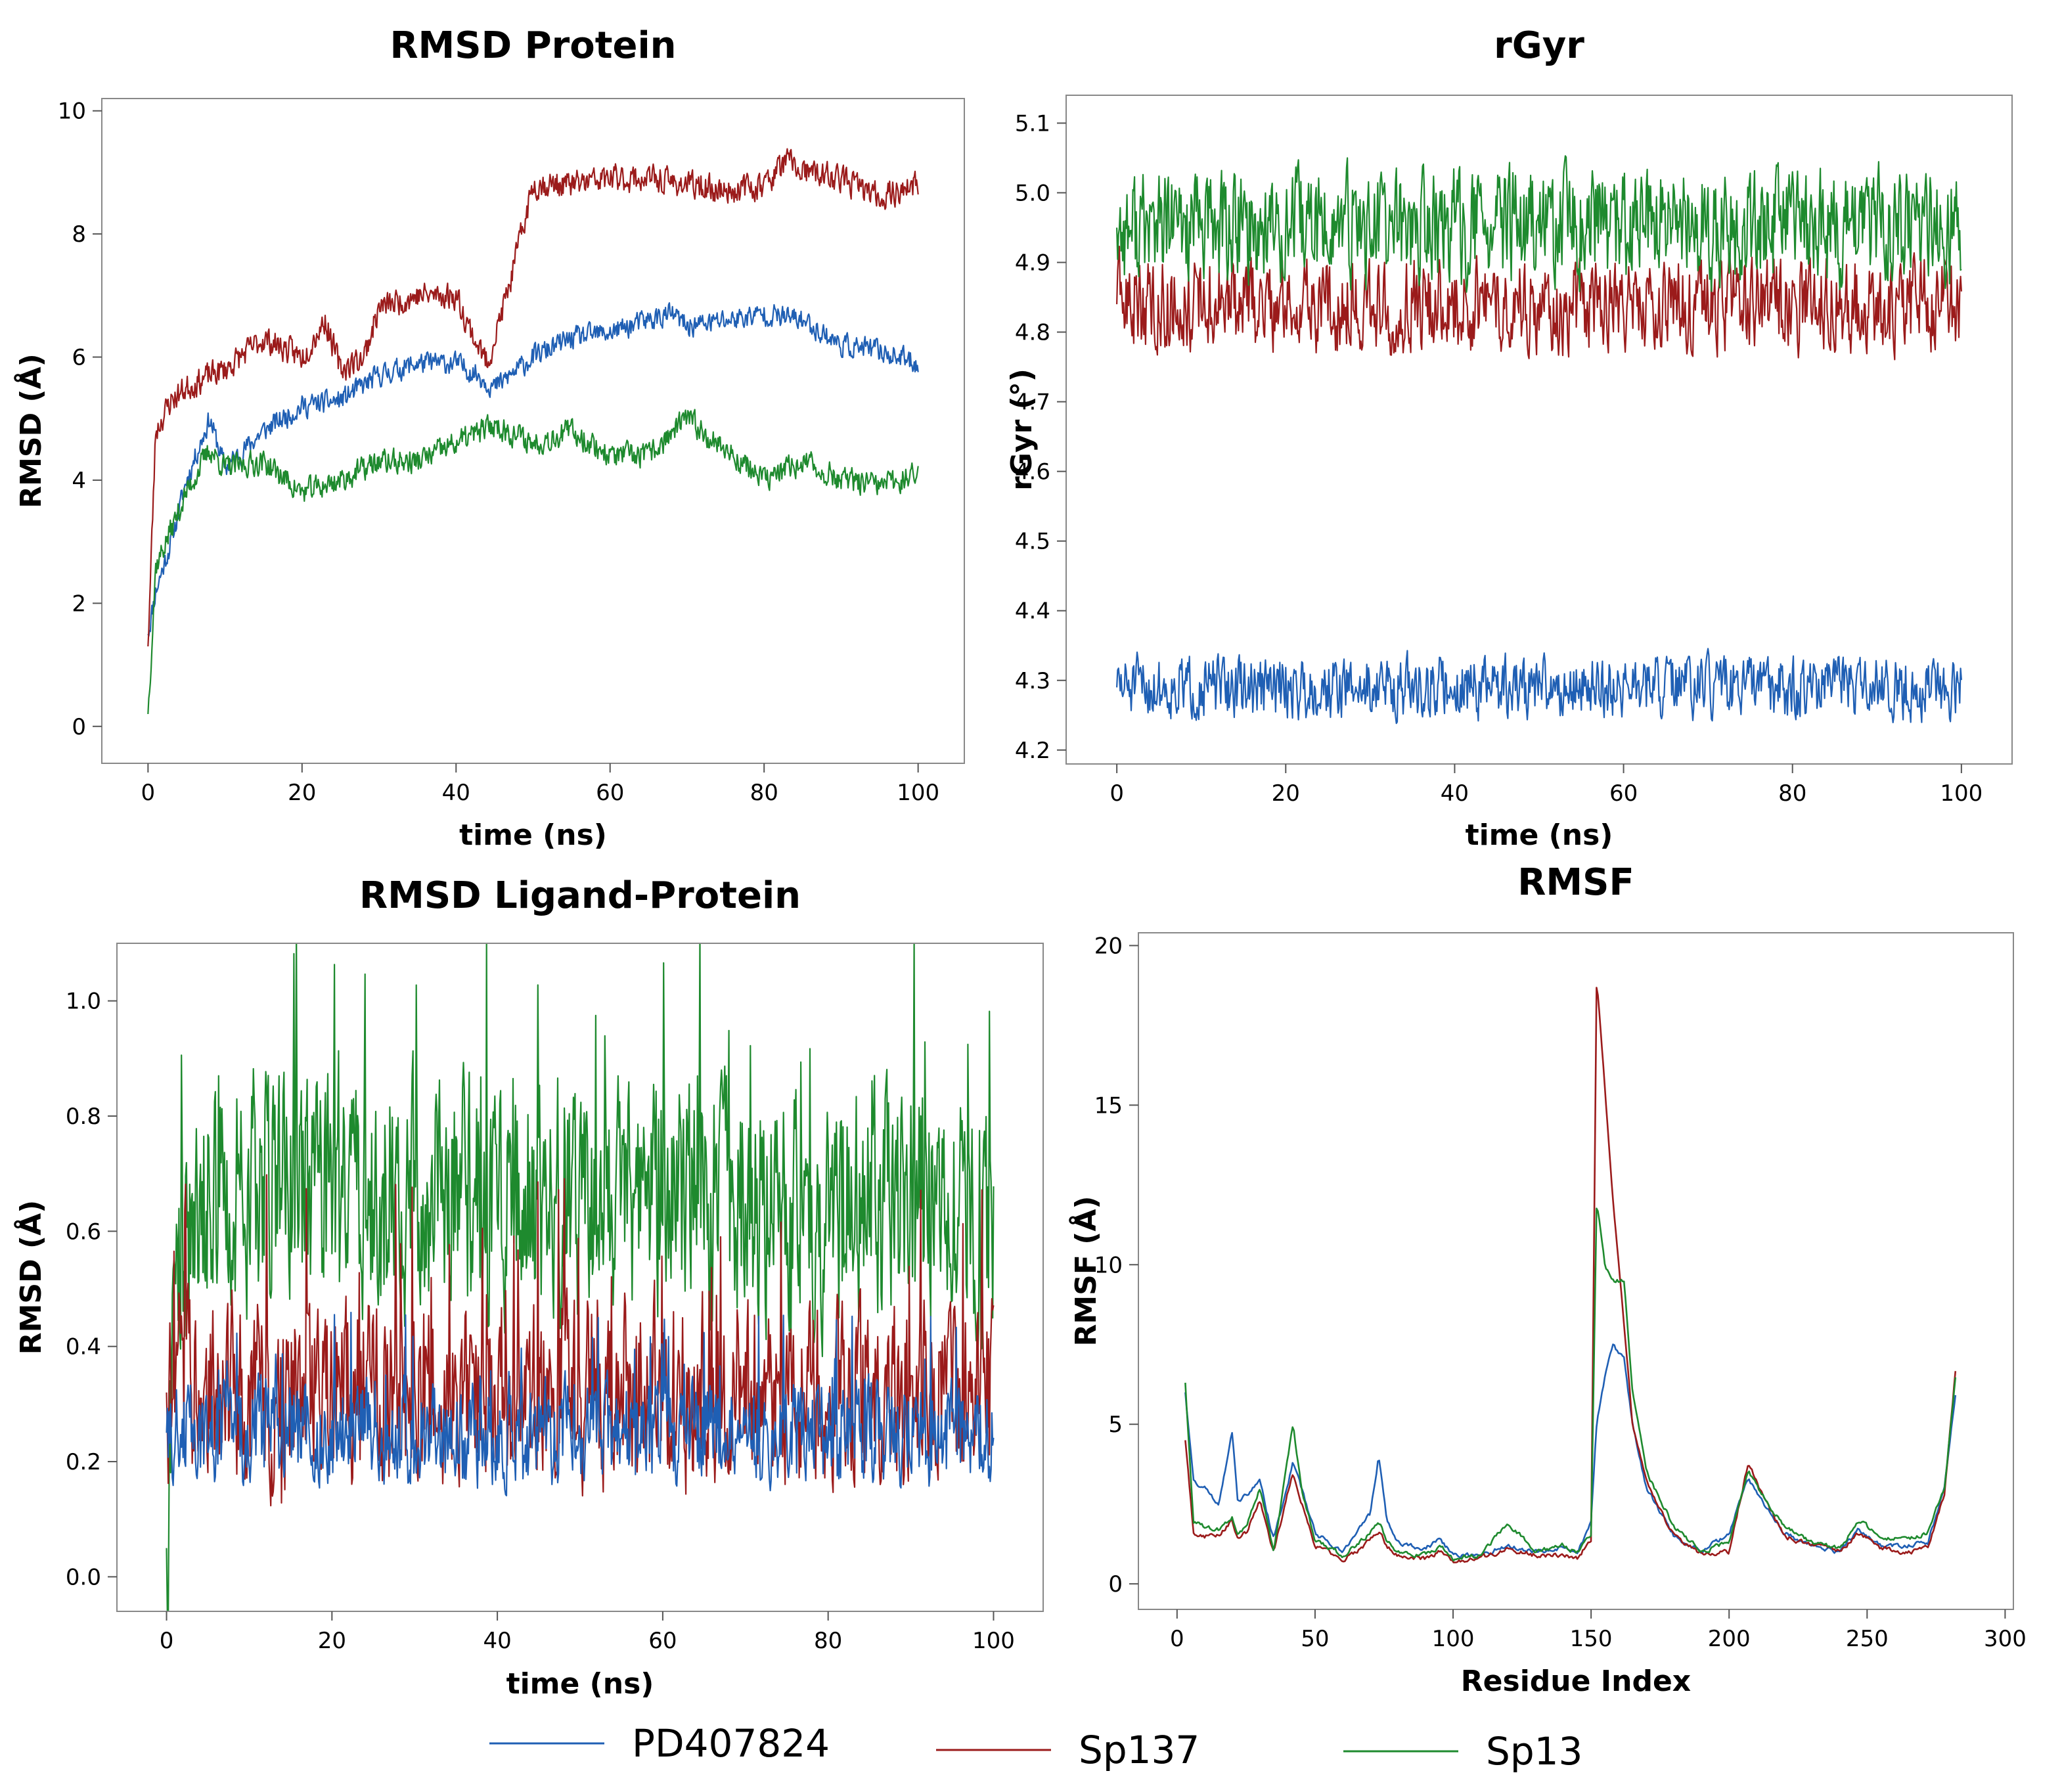  I want to click on y-axis-label: rGyr (°), so click(1022, 430).